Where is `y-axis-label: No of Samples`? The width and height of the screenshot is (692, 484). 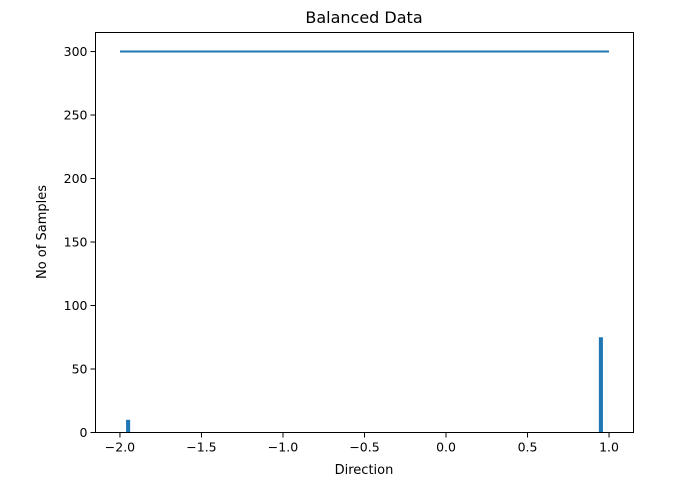 y-axis-label: No of Samples is located at coordinates (42, 232).